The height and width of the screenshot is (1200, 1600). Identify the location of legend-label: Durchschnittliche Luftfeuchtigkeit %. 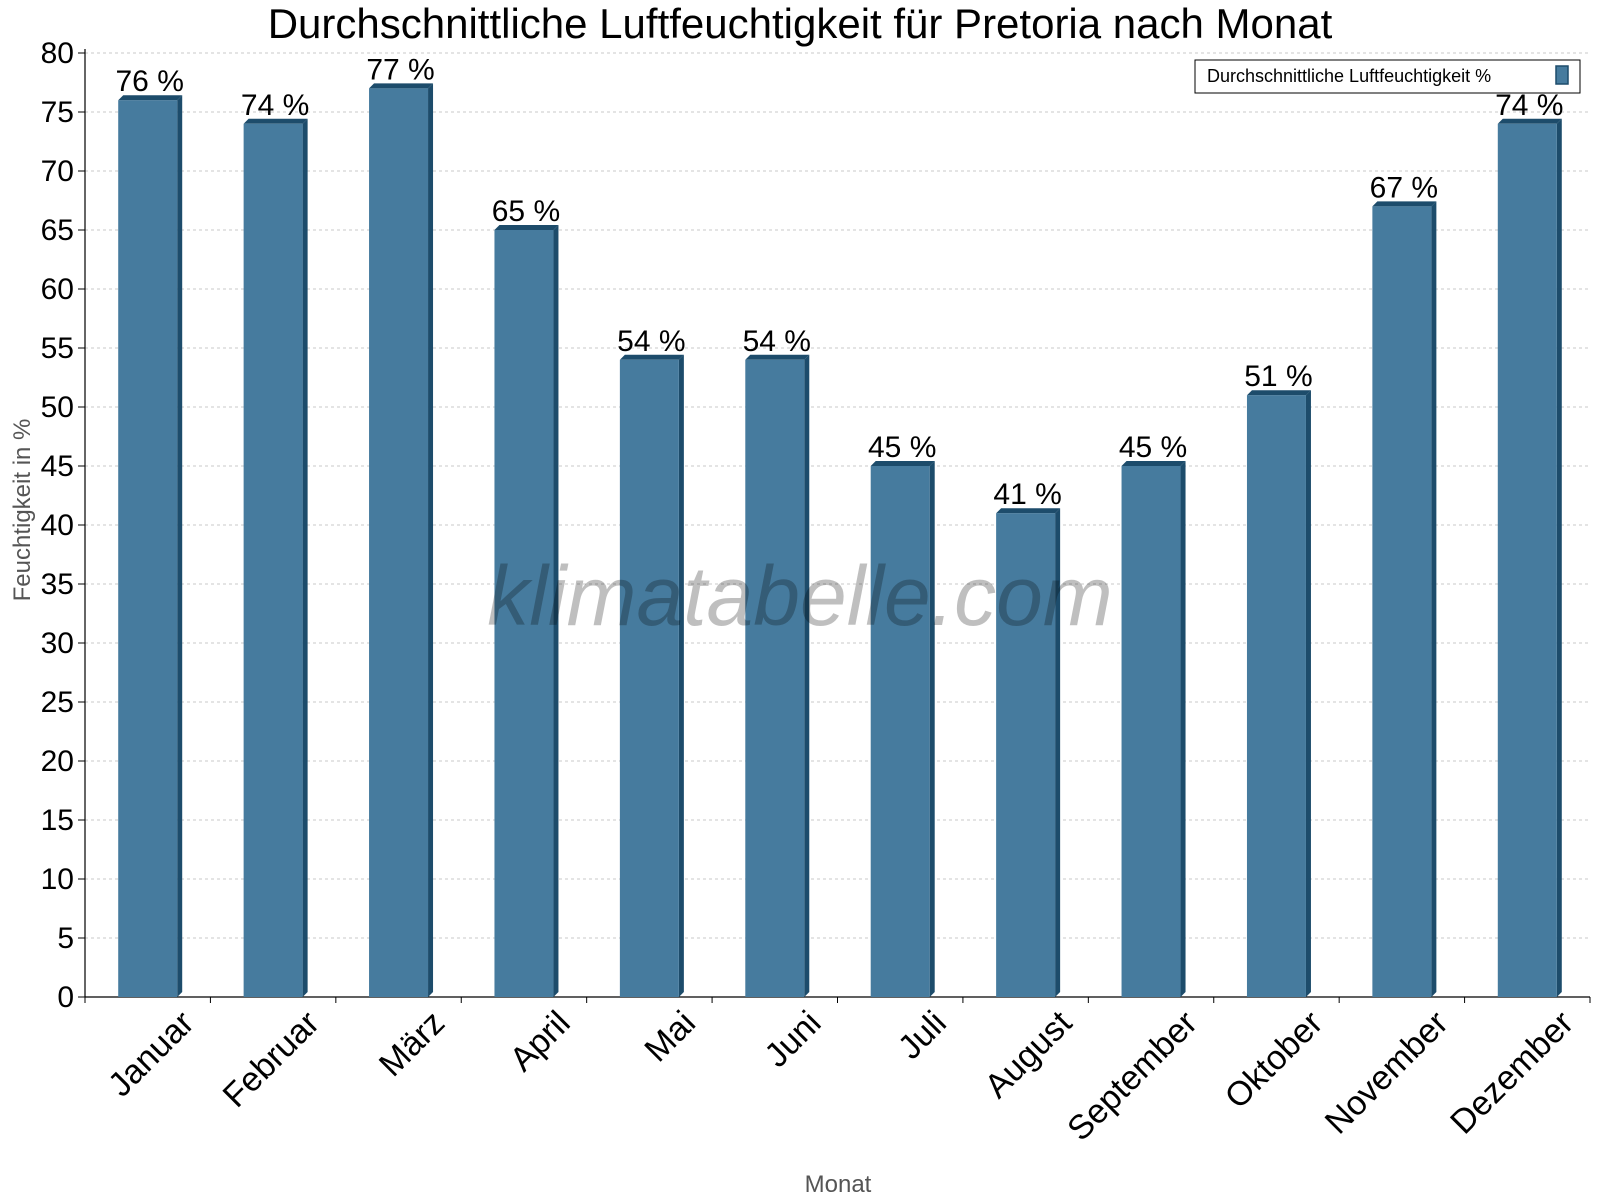
(1349, 76).